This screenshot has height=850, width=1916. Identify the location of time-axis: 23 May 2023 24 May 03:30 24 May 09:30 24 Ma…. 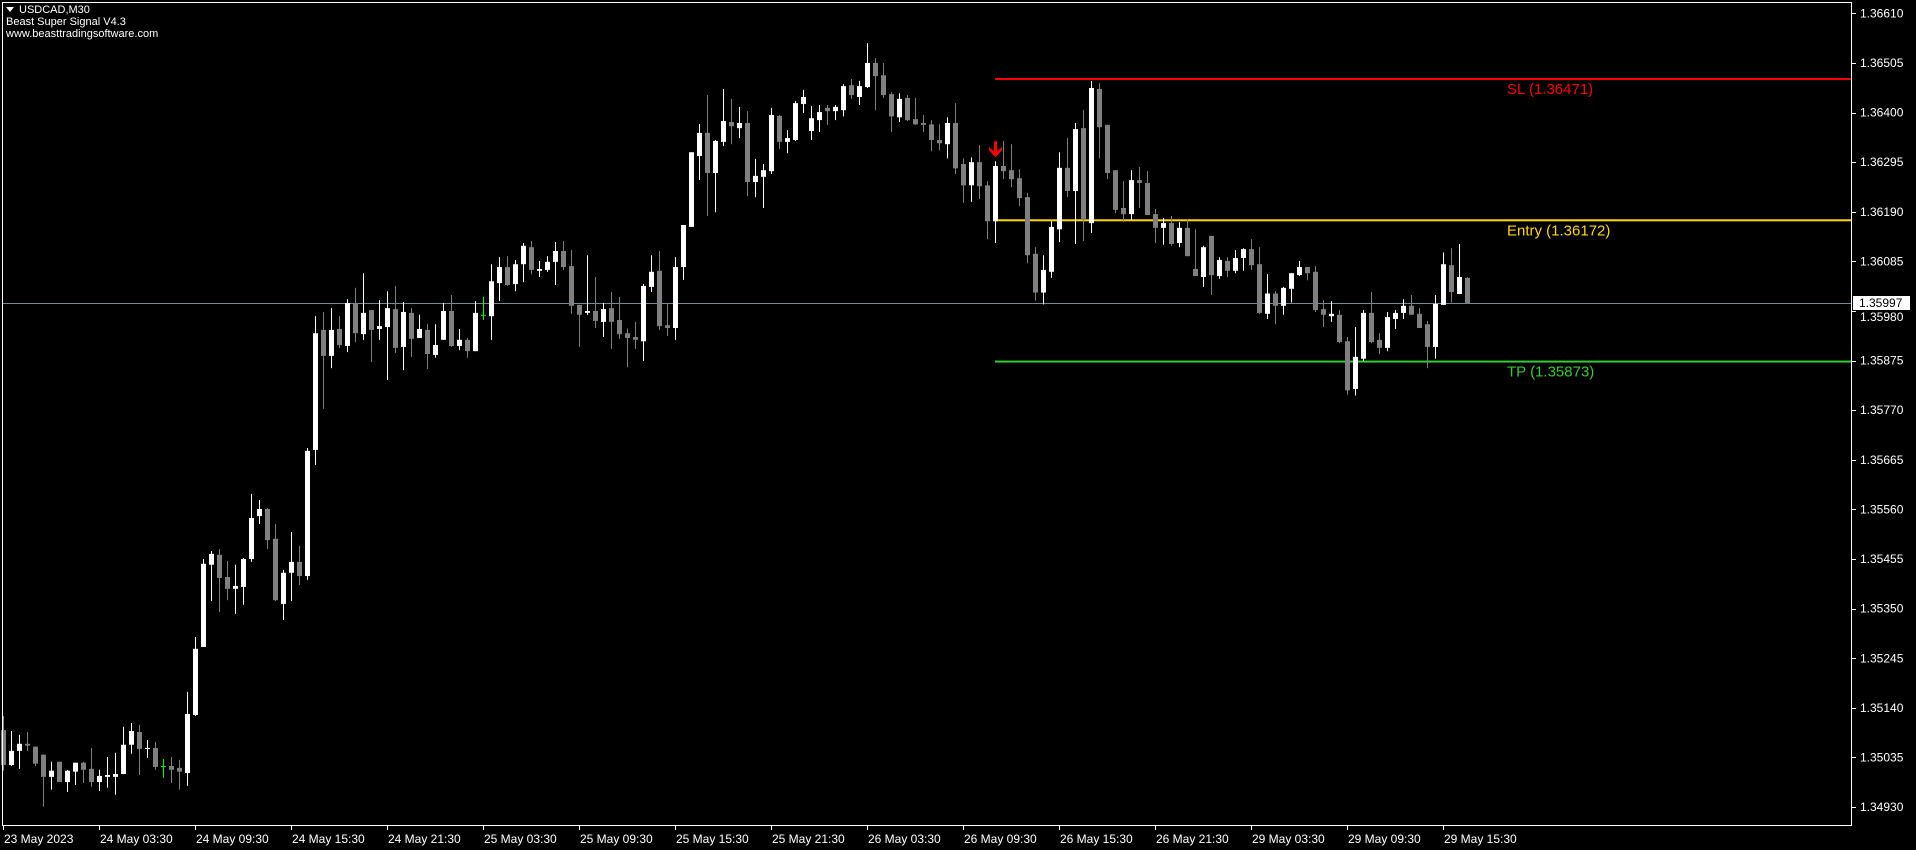
(760, 836).